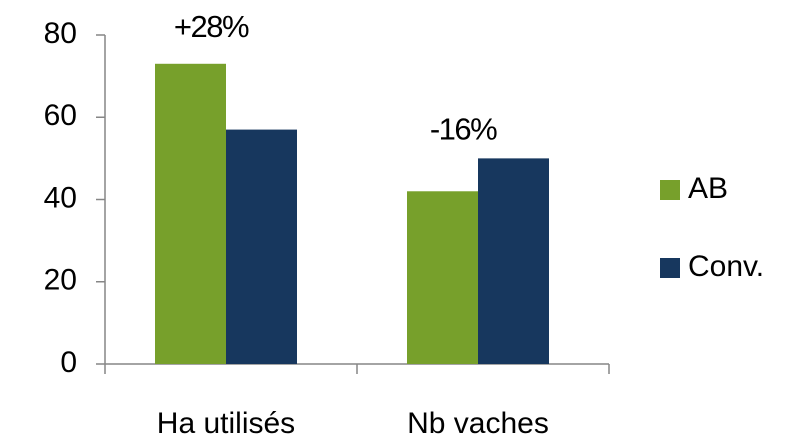 This screenshot has width=808, height=445. What do you see at coordinates (226, 423) in the screenshot?
I see `x-tick-label: Ha utilisés` at bounding box center [226, 423].